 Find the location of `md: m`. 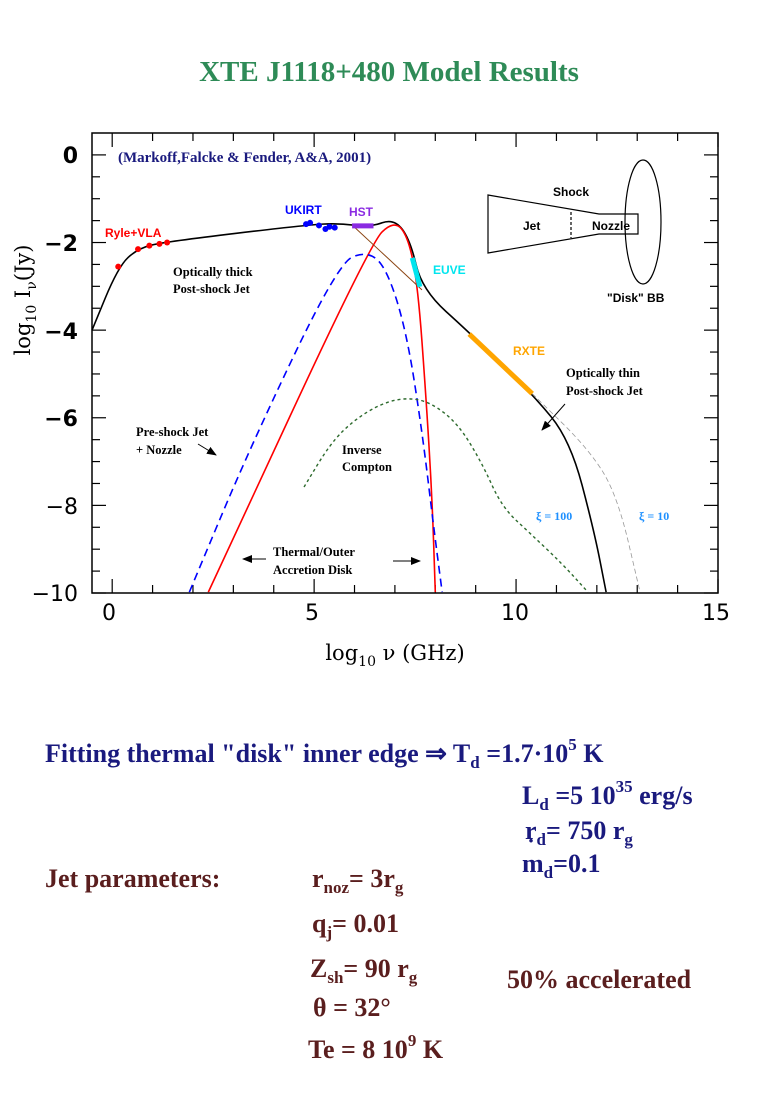

md: m is located at coordinates (533, 863).